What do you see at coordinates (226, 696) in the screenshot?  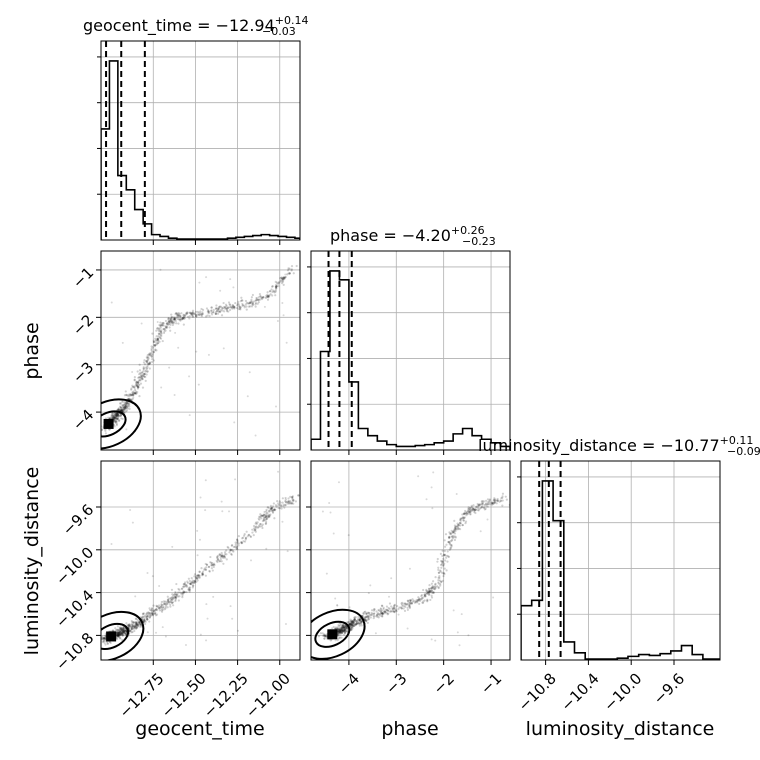 I see `tick-label-x: −12.25` at bounding box center [226, 696].